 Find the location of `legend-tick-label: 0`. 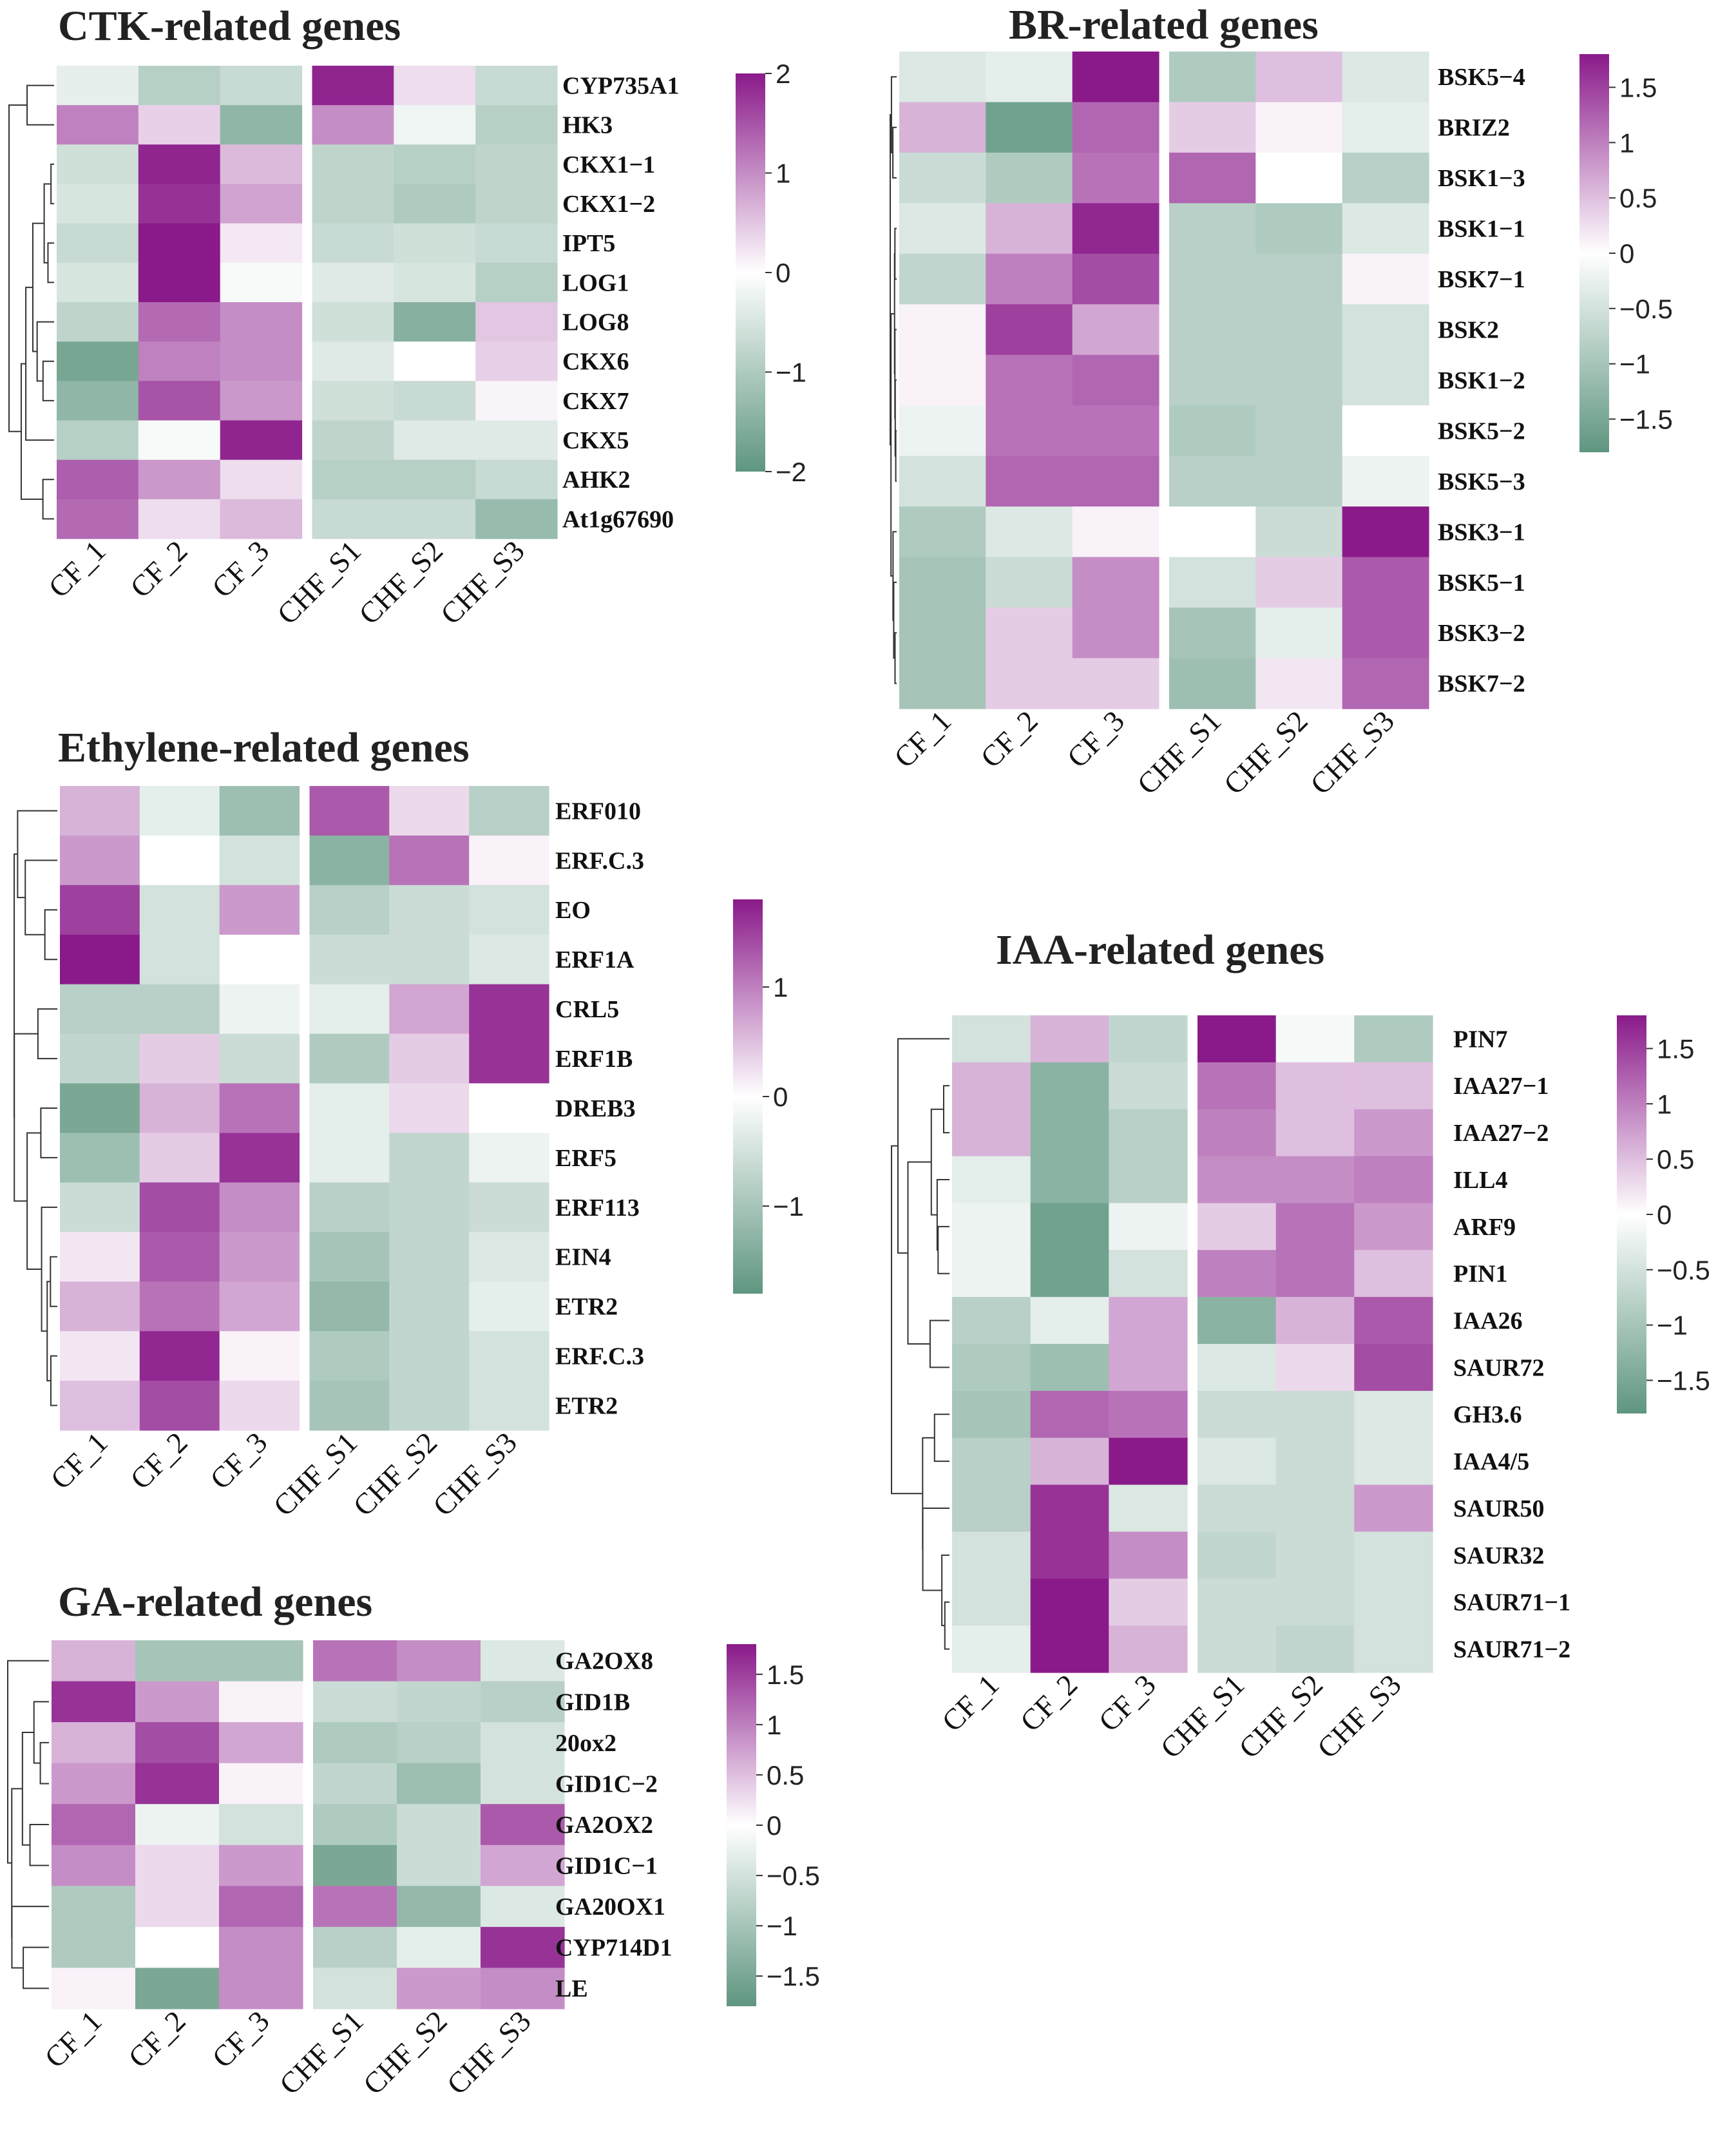

legend-tick-label: 0 is located at coordinates (1626, 254).